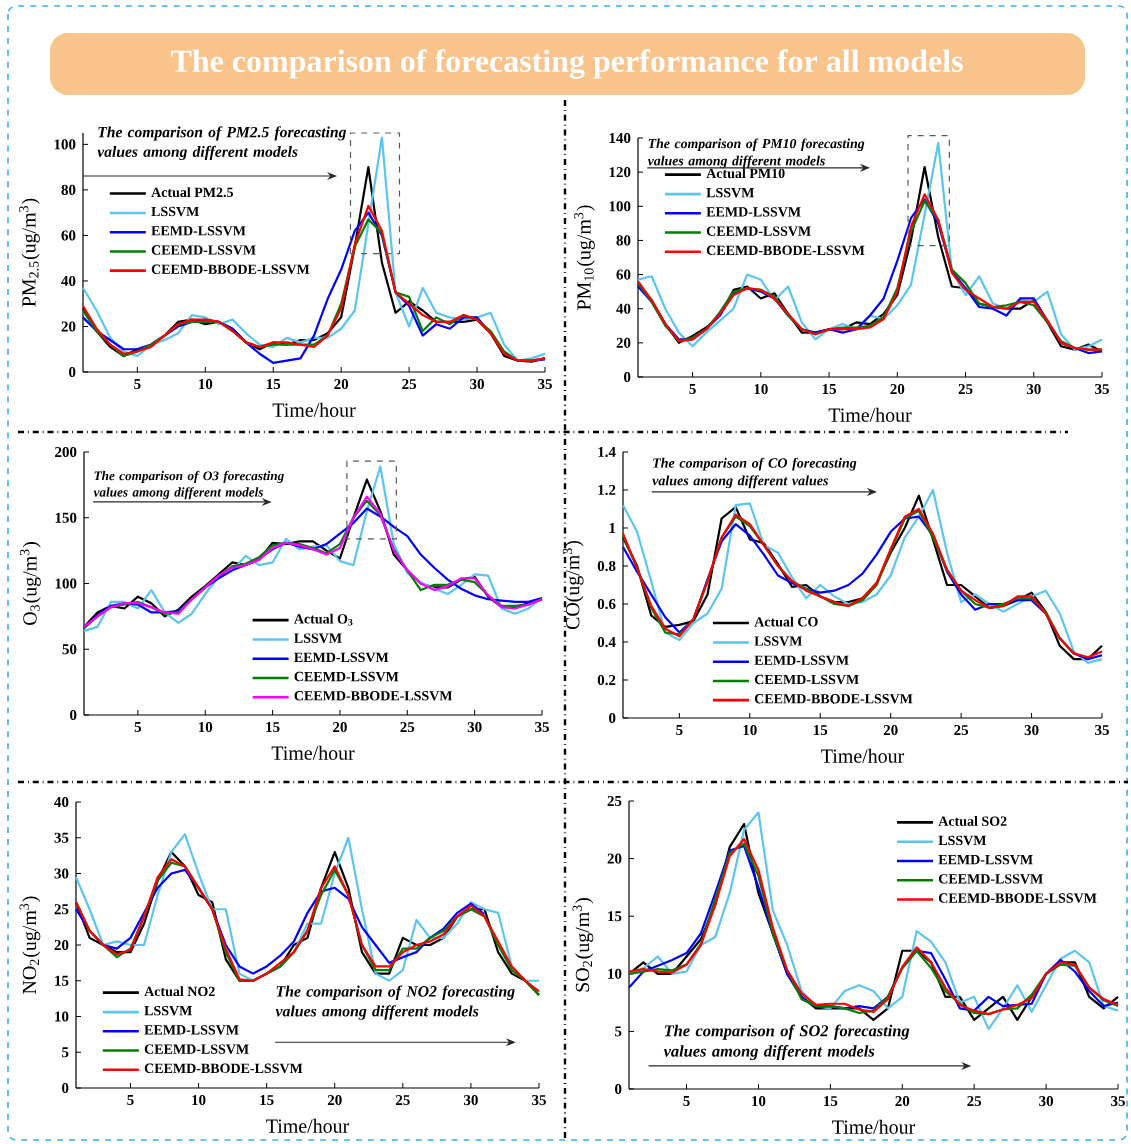  I want to click on y-tick-label: 60, so click(623, 274).